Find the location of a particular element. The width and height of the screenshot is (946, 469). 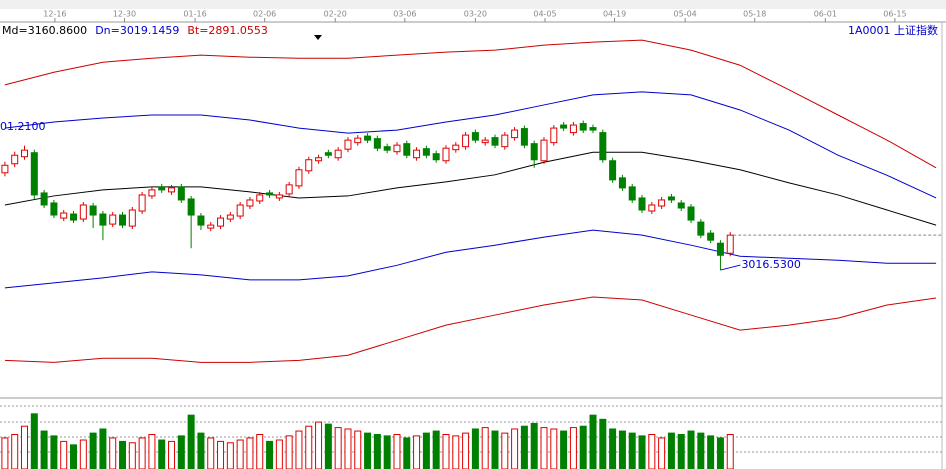

band-line is located at coordinates (470, 259).